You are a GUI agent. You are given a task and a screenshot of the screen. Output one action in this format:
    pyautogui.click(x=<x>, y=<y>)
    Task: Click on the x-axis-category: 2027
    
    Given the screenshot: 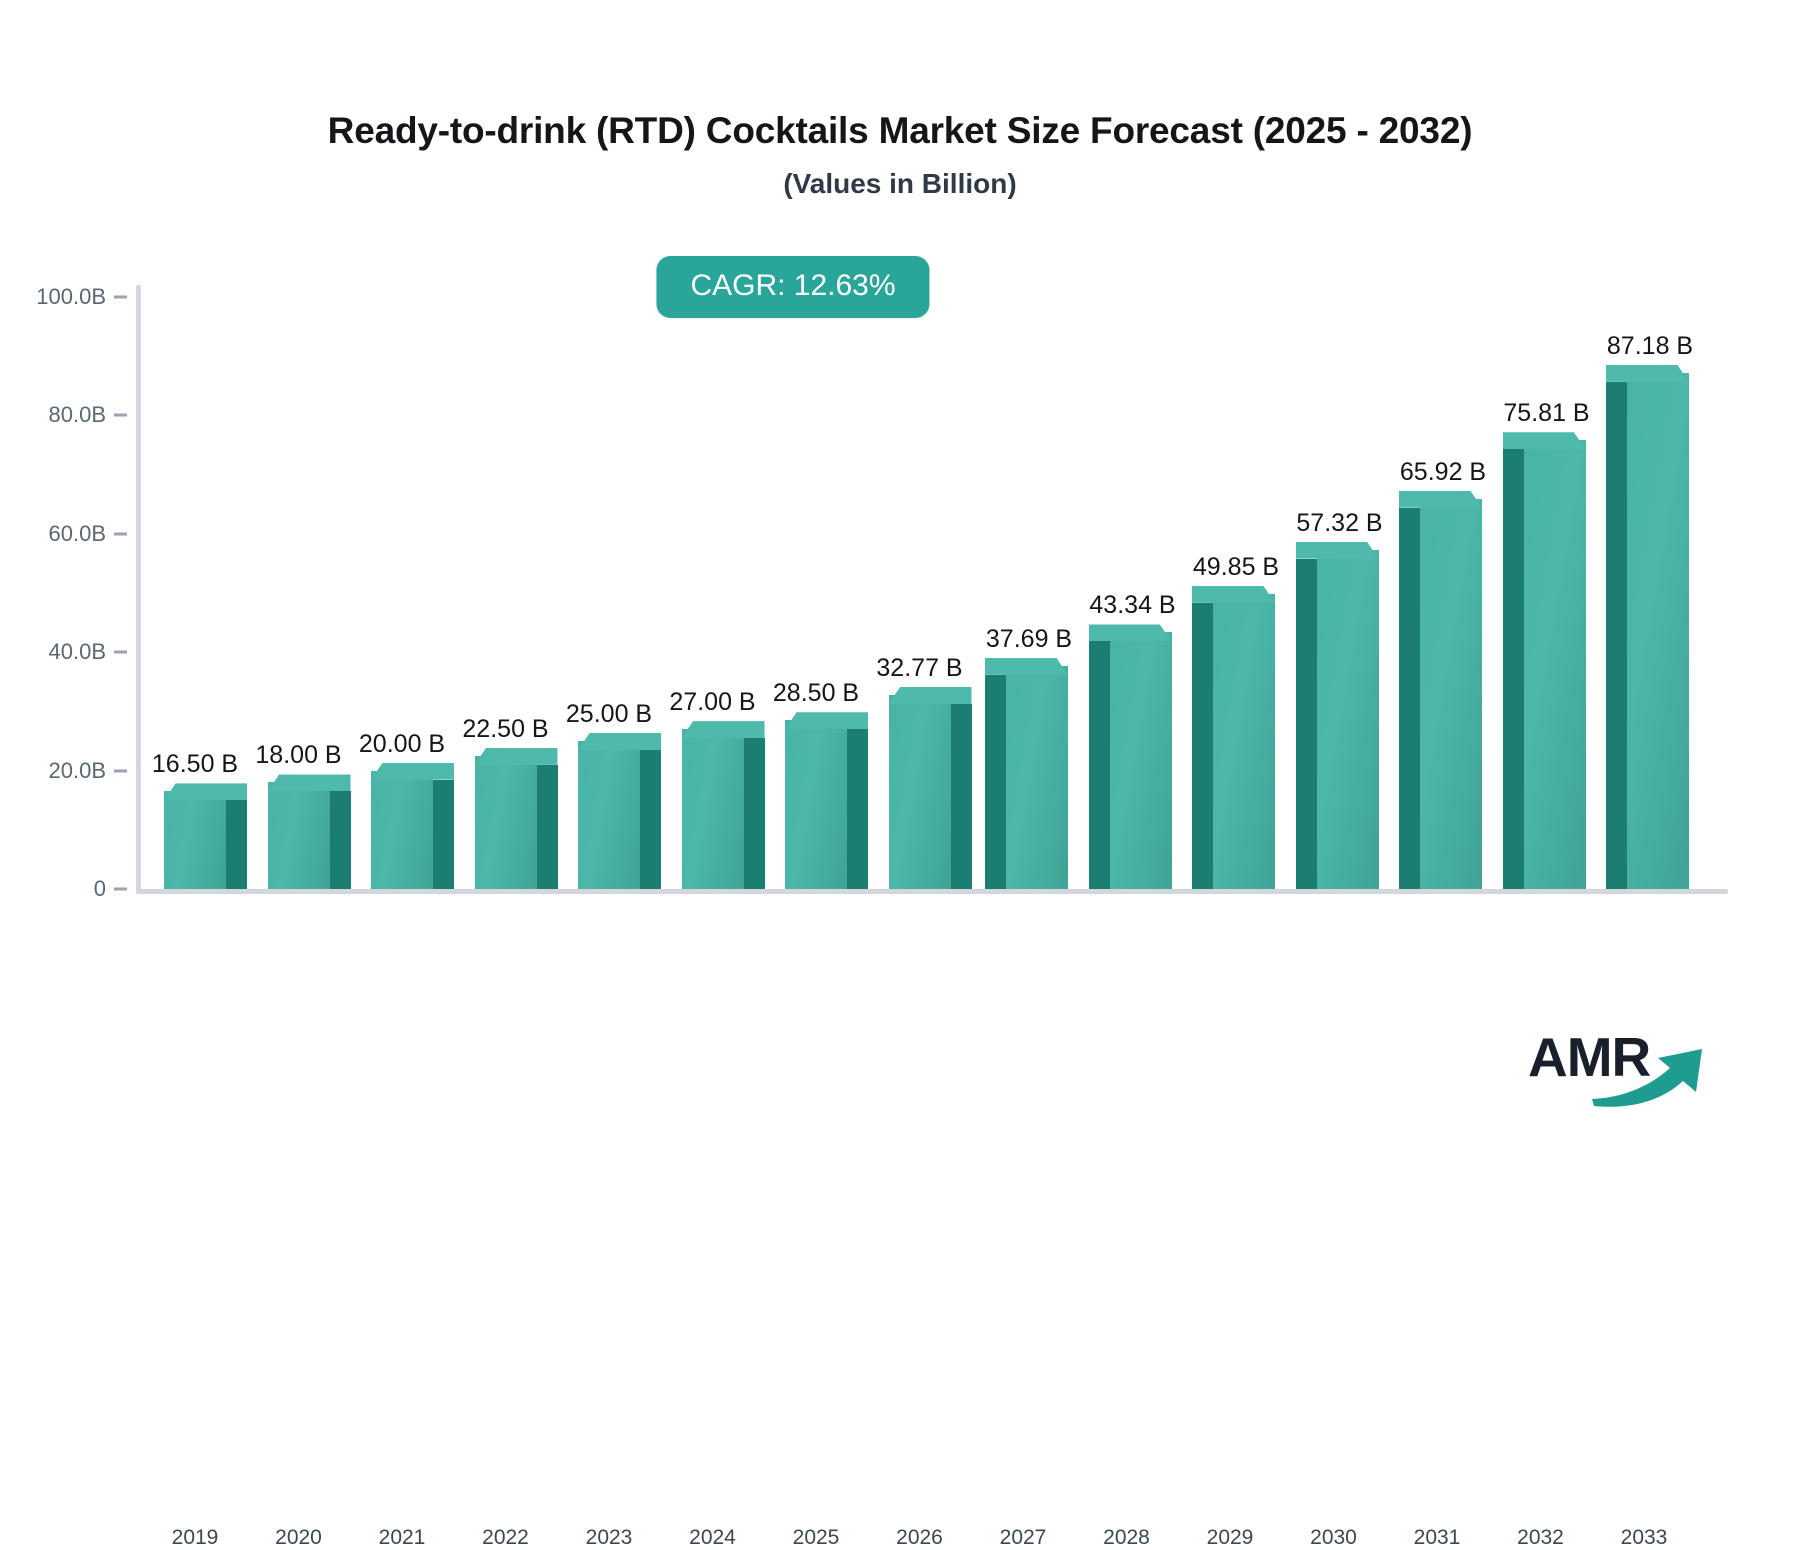 What is the action you would take?
    pyautogui.click(x=1023, y=1224)
    